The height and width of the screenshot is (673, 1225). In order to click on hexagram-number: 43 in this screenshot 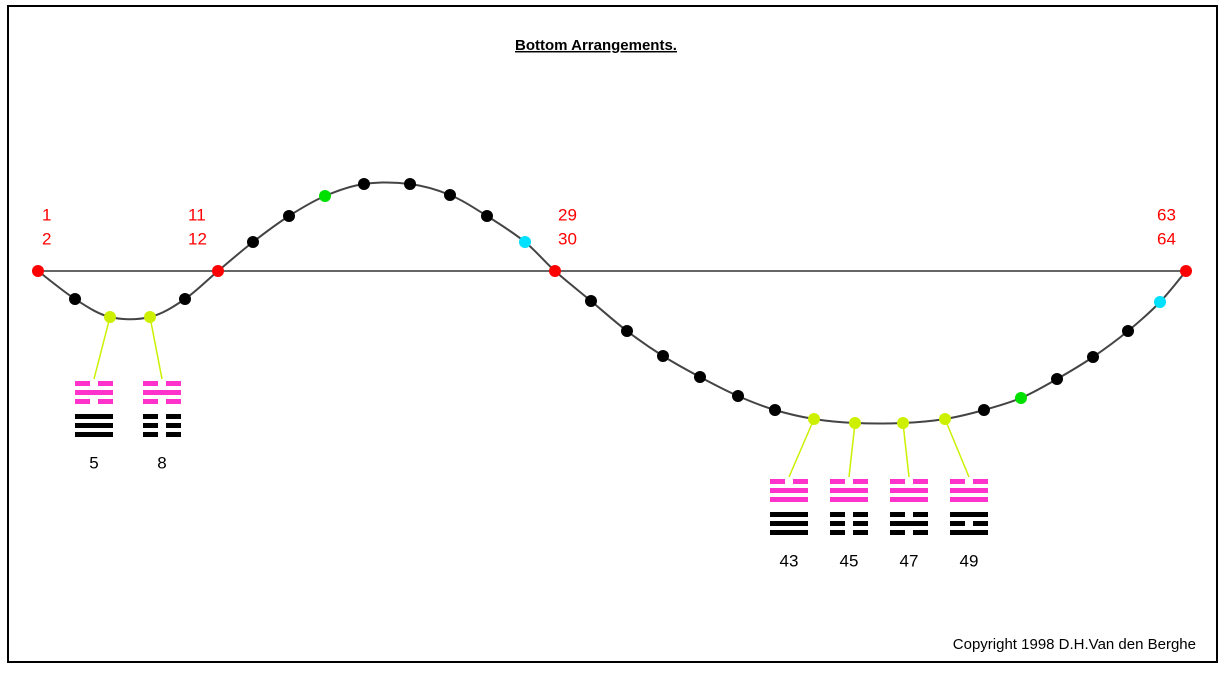, I will do `click(789, 560)`.